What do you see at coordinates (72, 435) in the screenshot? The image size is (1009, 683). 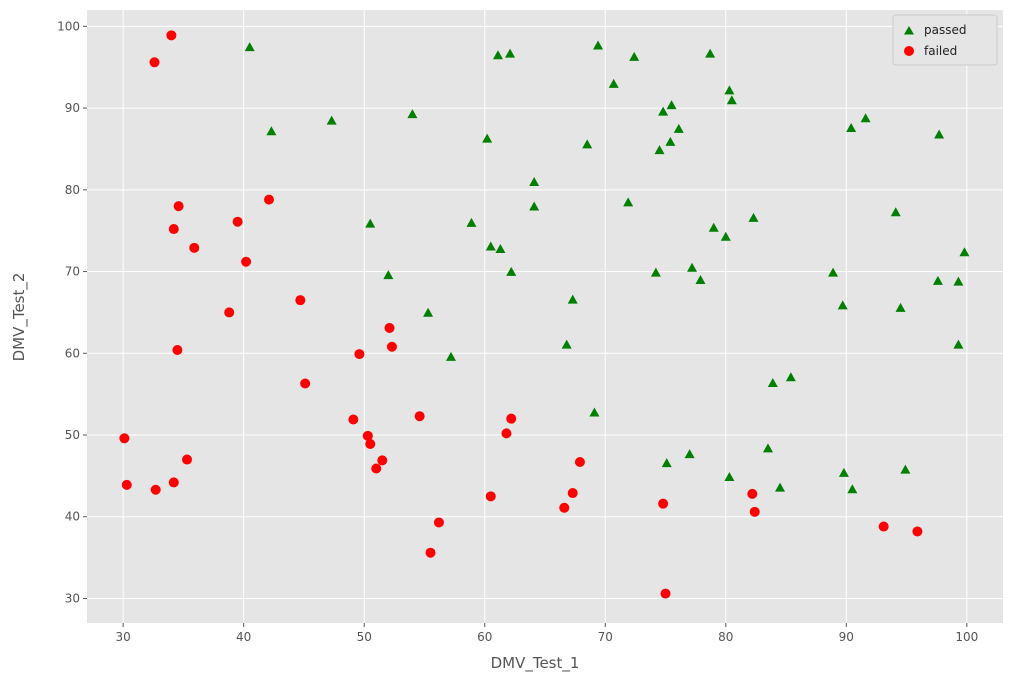 I see `y-tick-label: 50` at bounding box center [72, 435].